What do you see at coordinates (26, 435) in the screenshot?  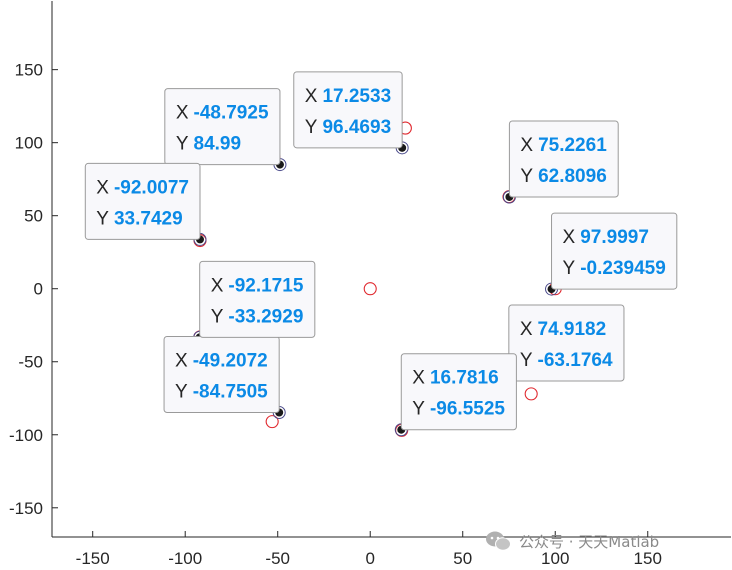 I see `y-tick-label: -100` at bounding box center [26, 435].